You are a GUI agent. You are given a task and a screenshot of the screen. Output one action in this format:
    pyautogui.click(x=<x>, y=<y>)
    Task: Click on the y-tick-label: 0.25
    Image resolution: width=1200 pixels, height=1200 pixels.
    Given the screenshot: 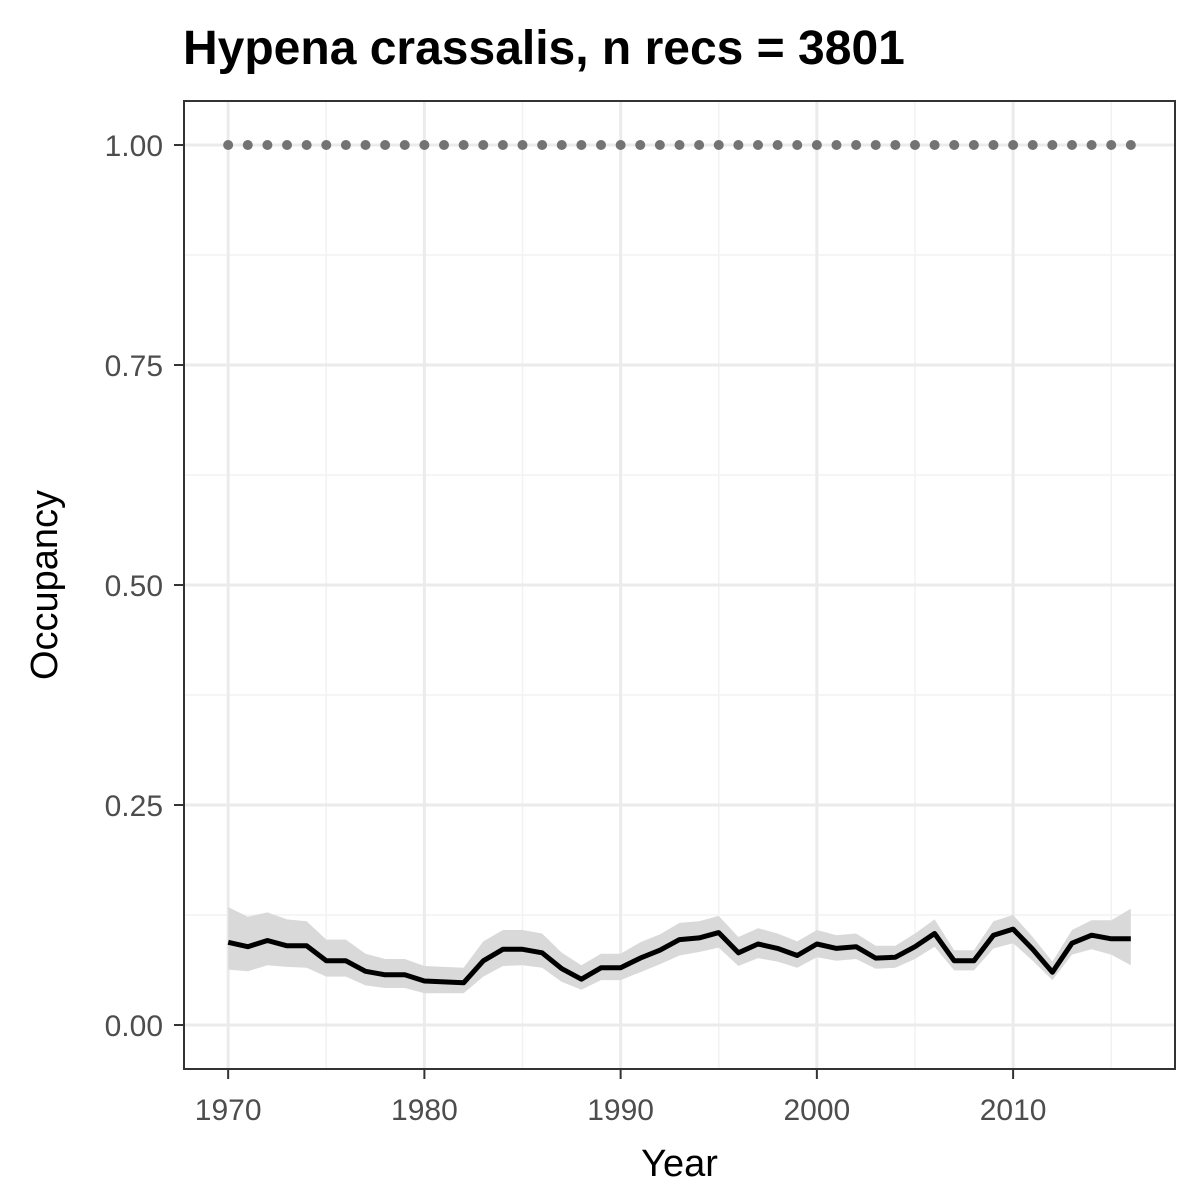 What is the action you would take?
    pyautogui.click(x=134, y=806)
    